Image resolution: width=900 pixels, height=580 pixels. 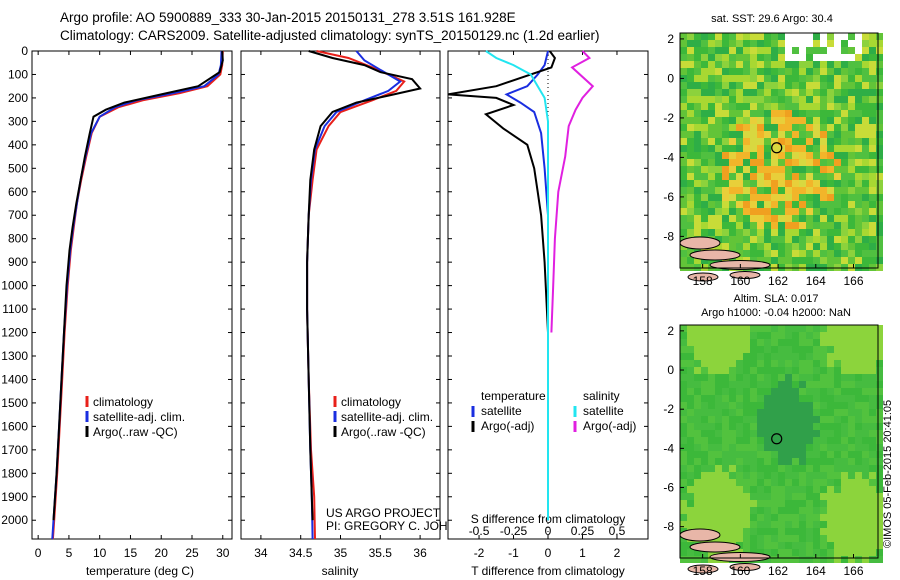 I want to click on credit-line-2: PI: GREGORY C. JOHNSON, so click(x=404, y=526).